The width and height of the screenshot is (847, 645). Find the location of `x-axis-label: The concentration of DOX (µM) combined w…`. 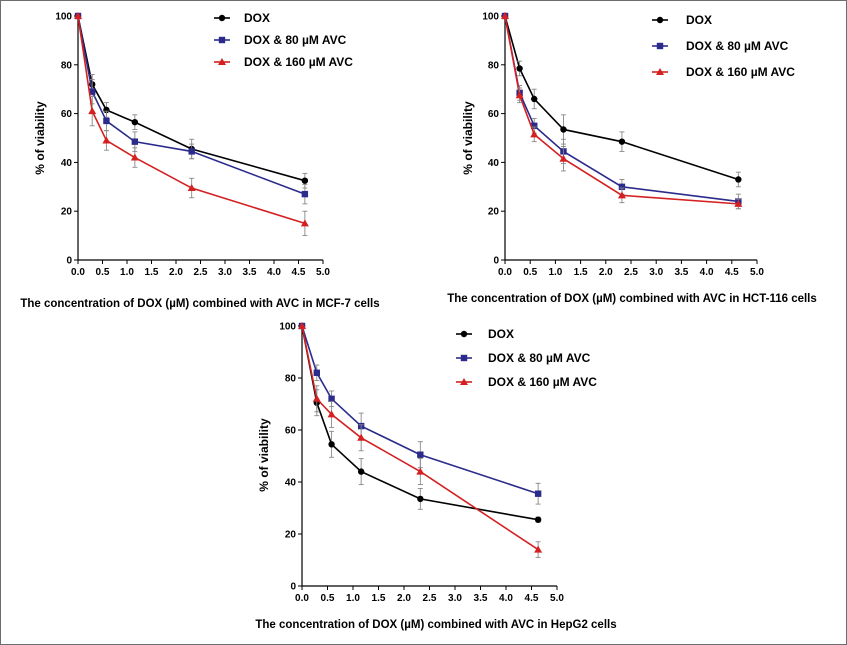

x-axis-label: The concentration of DOX (µM) combined w… is located at coordinates (199, 304).